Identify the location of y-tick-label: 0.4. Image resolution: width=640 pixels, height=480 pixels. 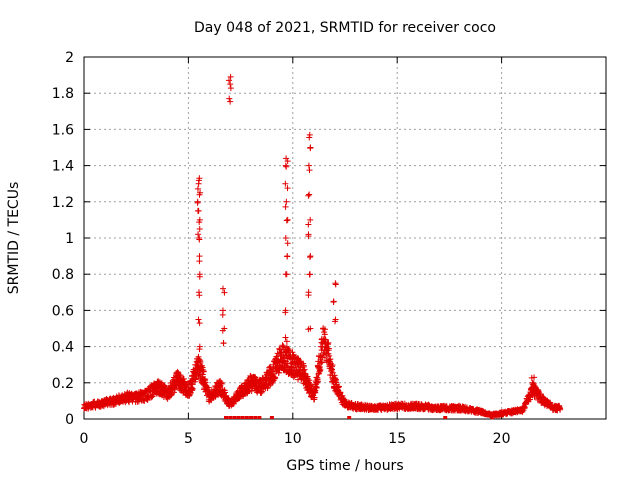
(63, 348).